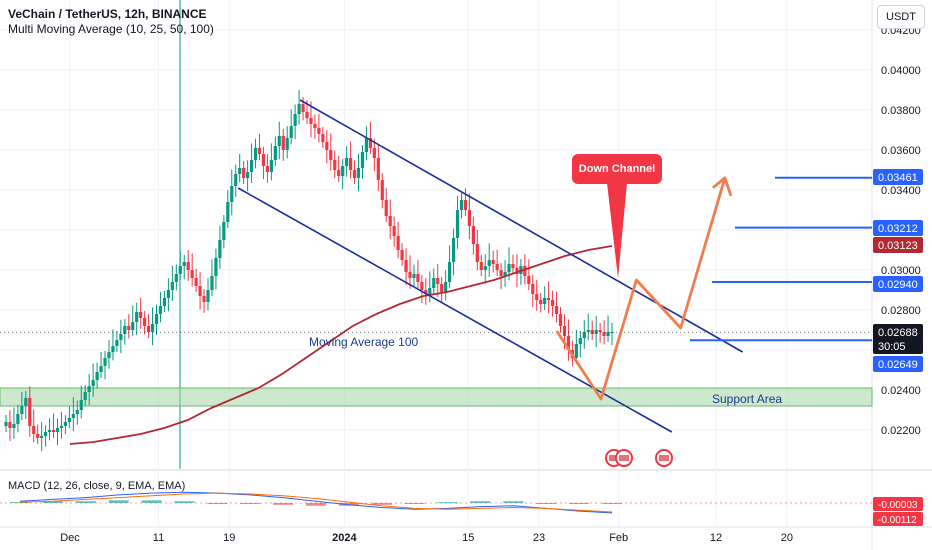 The image size is (932, 550). What do you see at coordinates (901, 391) in the screenshot?
I see `y-tick-label: 0.02400` at bounding box center [901, 391].